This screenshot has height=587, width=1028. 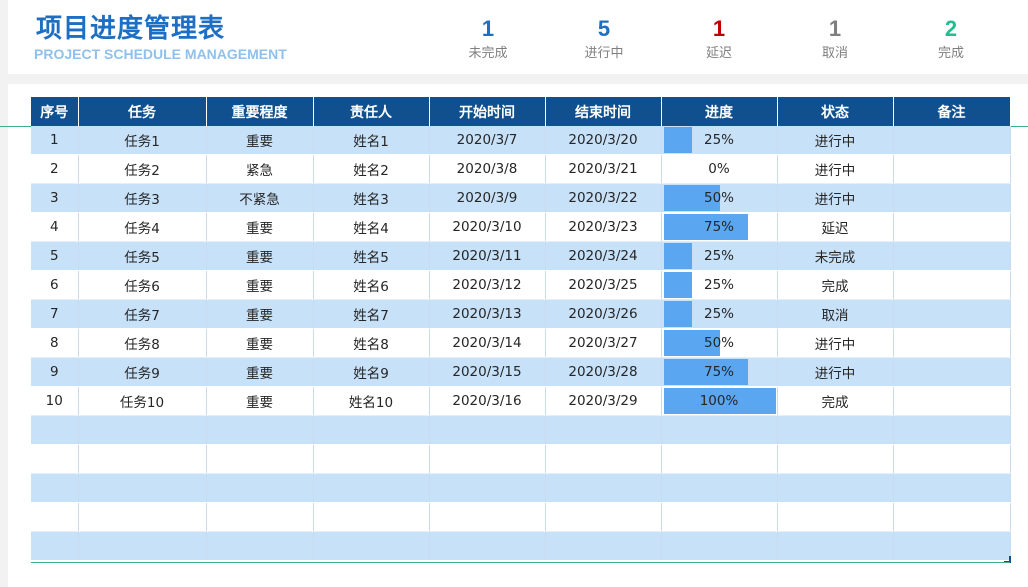 I want to click on cell-end: 2020/3/29, so click(x=603, y=401).